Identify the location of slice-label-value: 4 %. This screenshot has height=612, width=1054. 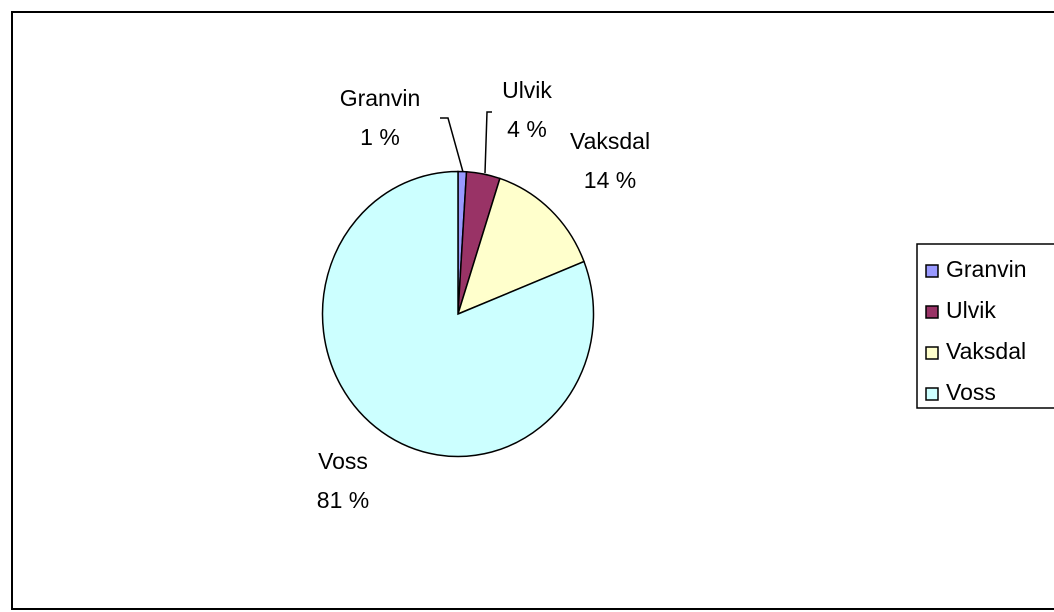
(527, 129).